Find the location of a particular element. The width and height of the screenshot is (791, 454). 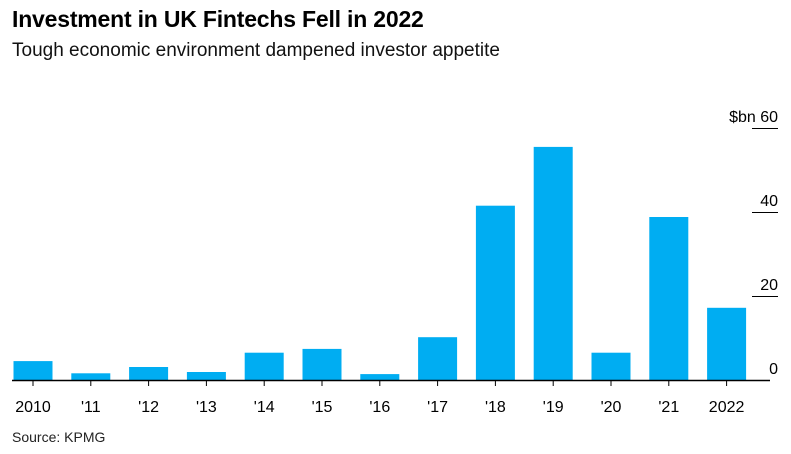

x-tick-label: '19 is located at coordinates (553, 407).